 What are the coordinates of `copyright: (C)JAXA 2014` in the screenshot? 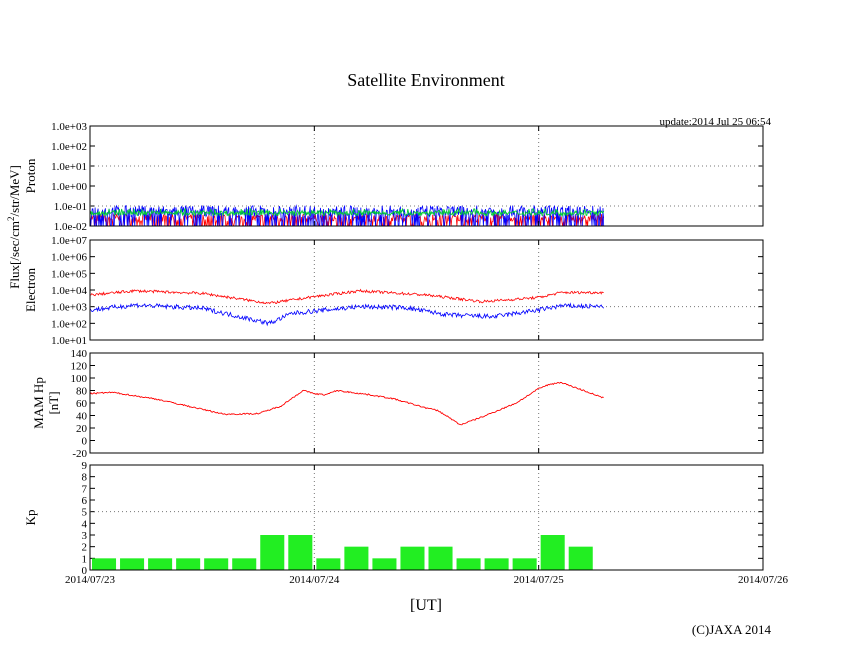 It's located at (732, 629).